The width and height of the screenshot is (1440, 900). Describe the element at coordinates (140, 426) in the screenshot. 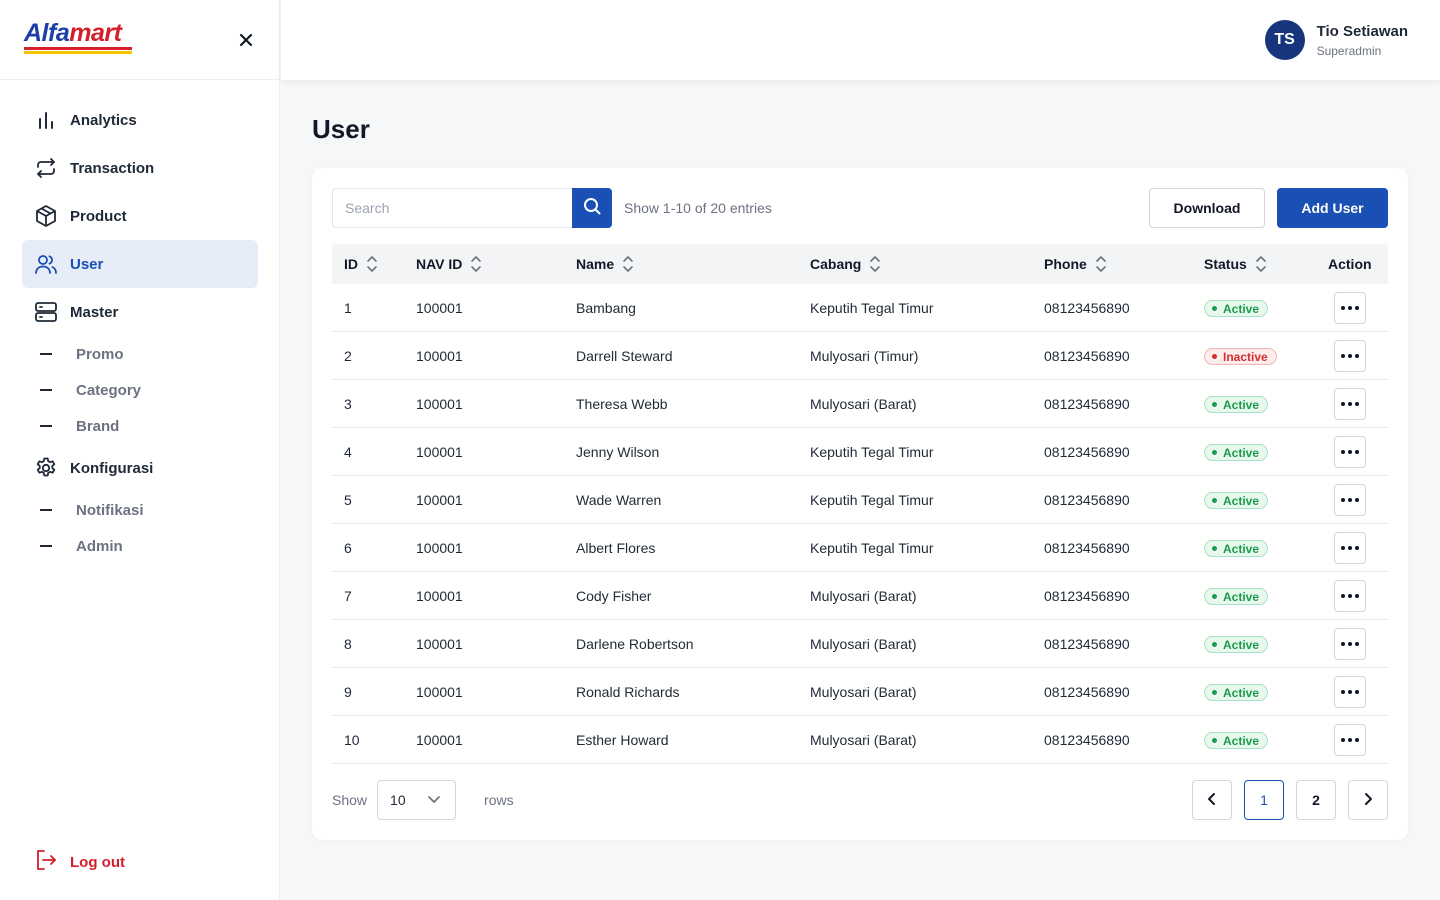

I see `sidebar-subitem-brand: Brand` at that location.